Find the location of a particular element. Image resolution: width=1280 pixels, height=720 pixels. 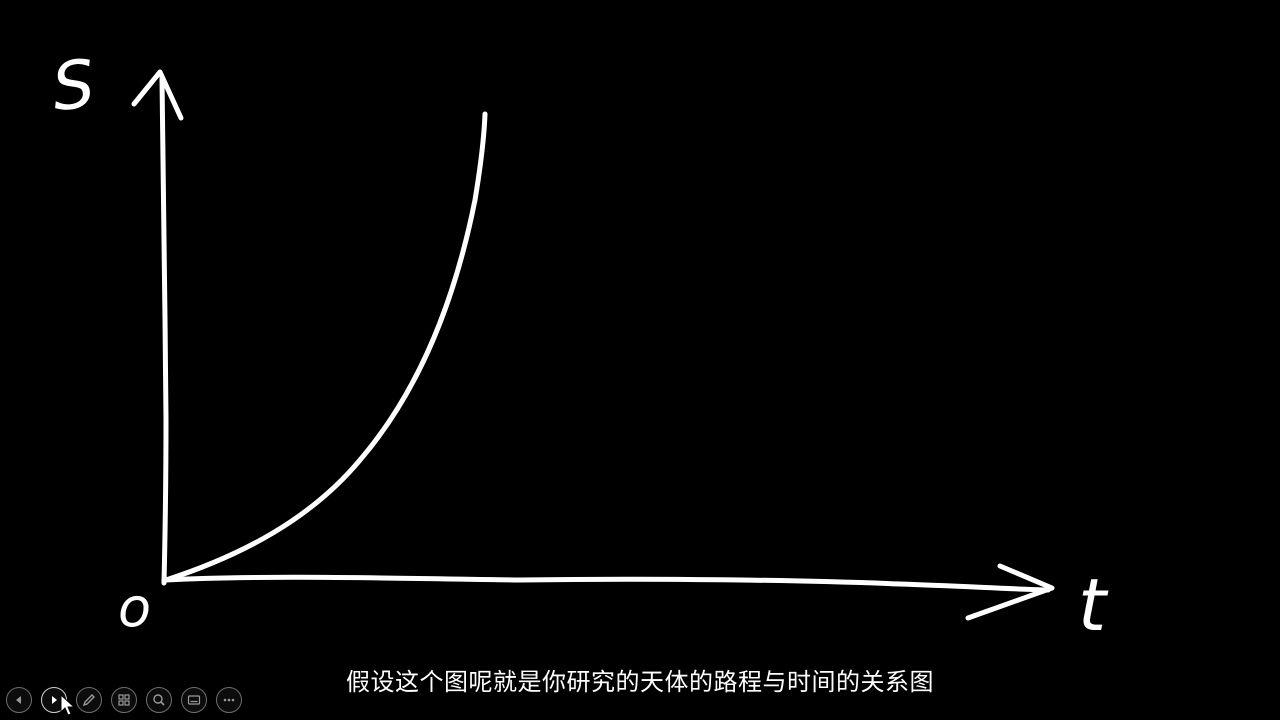

grid-icon is located at coordinates (124, 700).